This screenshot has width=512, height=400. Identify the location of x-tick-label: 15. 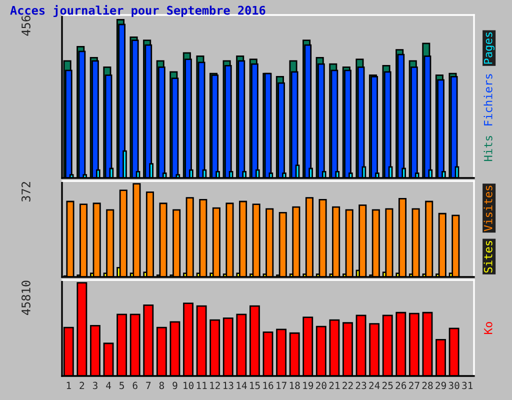
(255, 386).